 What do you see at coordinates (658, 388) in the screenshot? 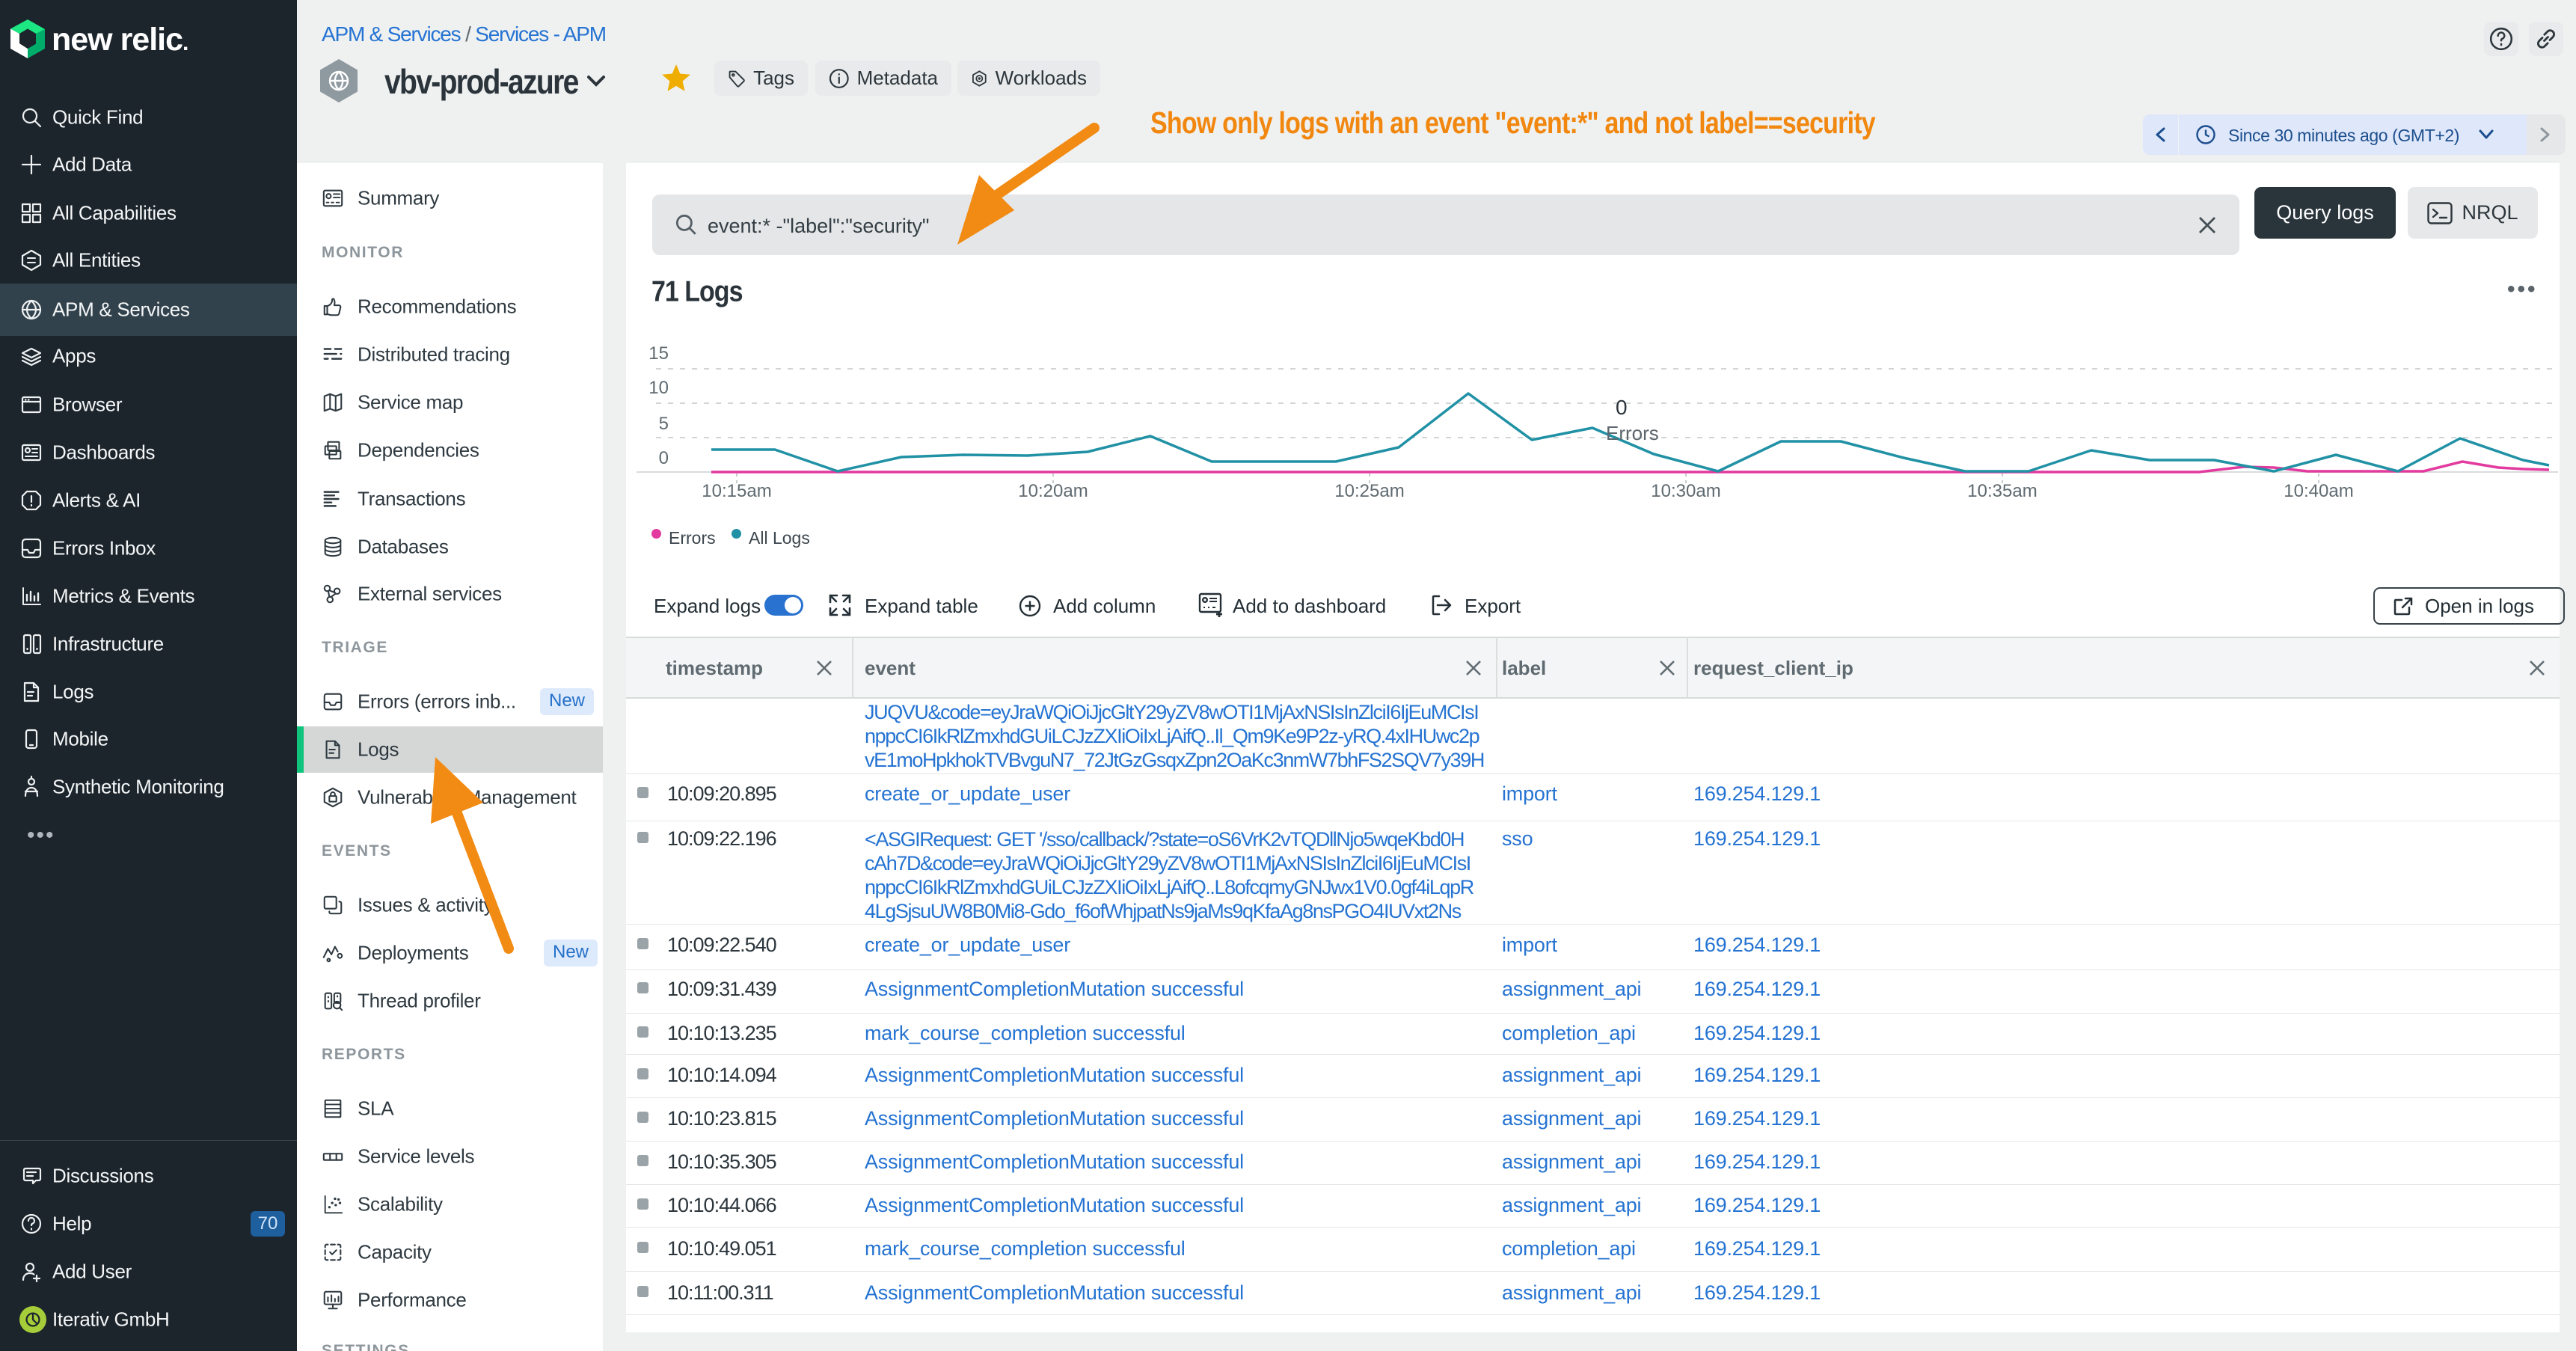
I see `svg-text: 10` at bounding box center [658, 388].